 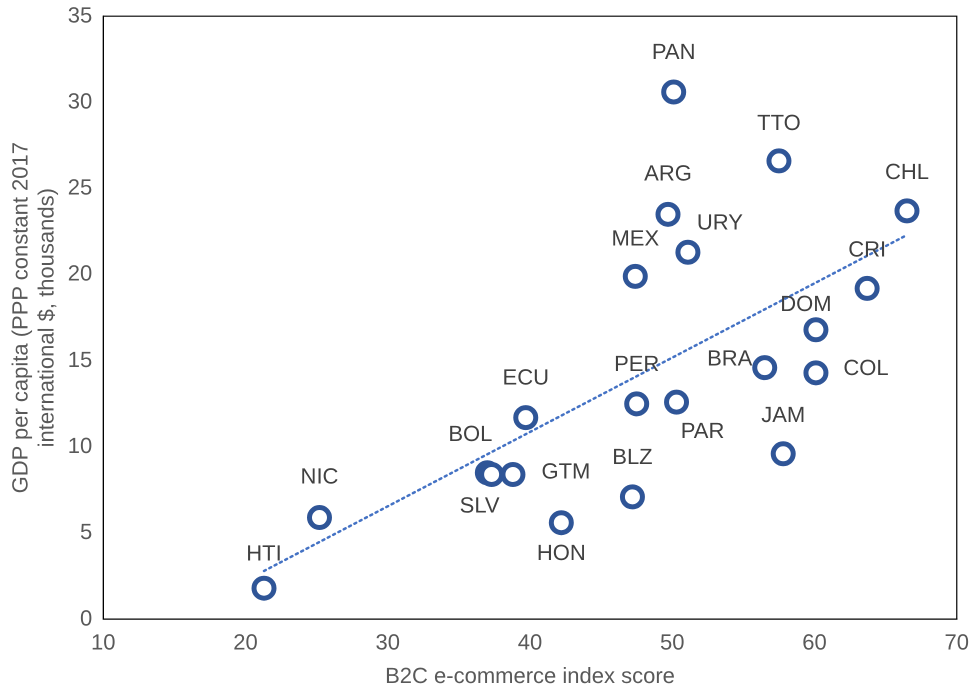 What do you see at coordinates (530, 641) in the screenshot?
I see `x-tick-label: 40` at bounding box center [530, 641].